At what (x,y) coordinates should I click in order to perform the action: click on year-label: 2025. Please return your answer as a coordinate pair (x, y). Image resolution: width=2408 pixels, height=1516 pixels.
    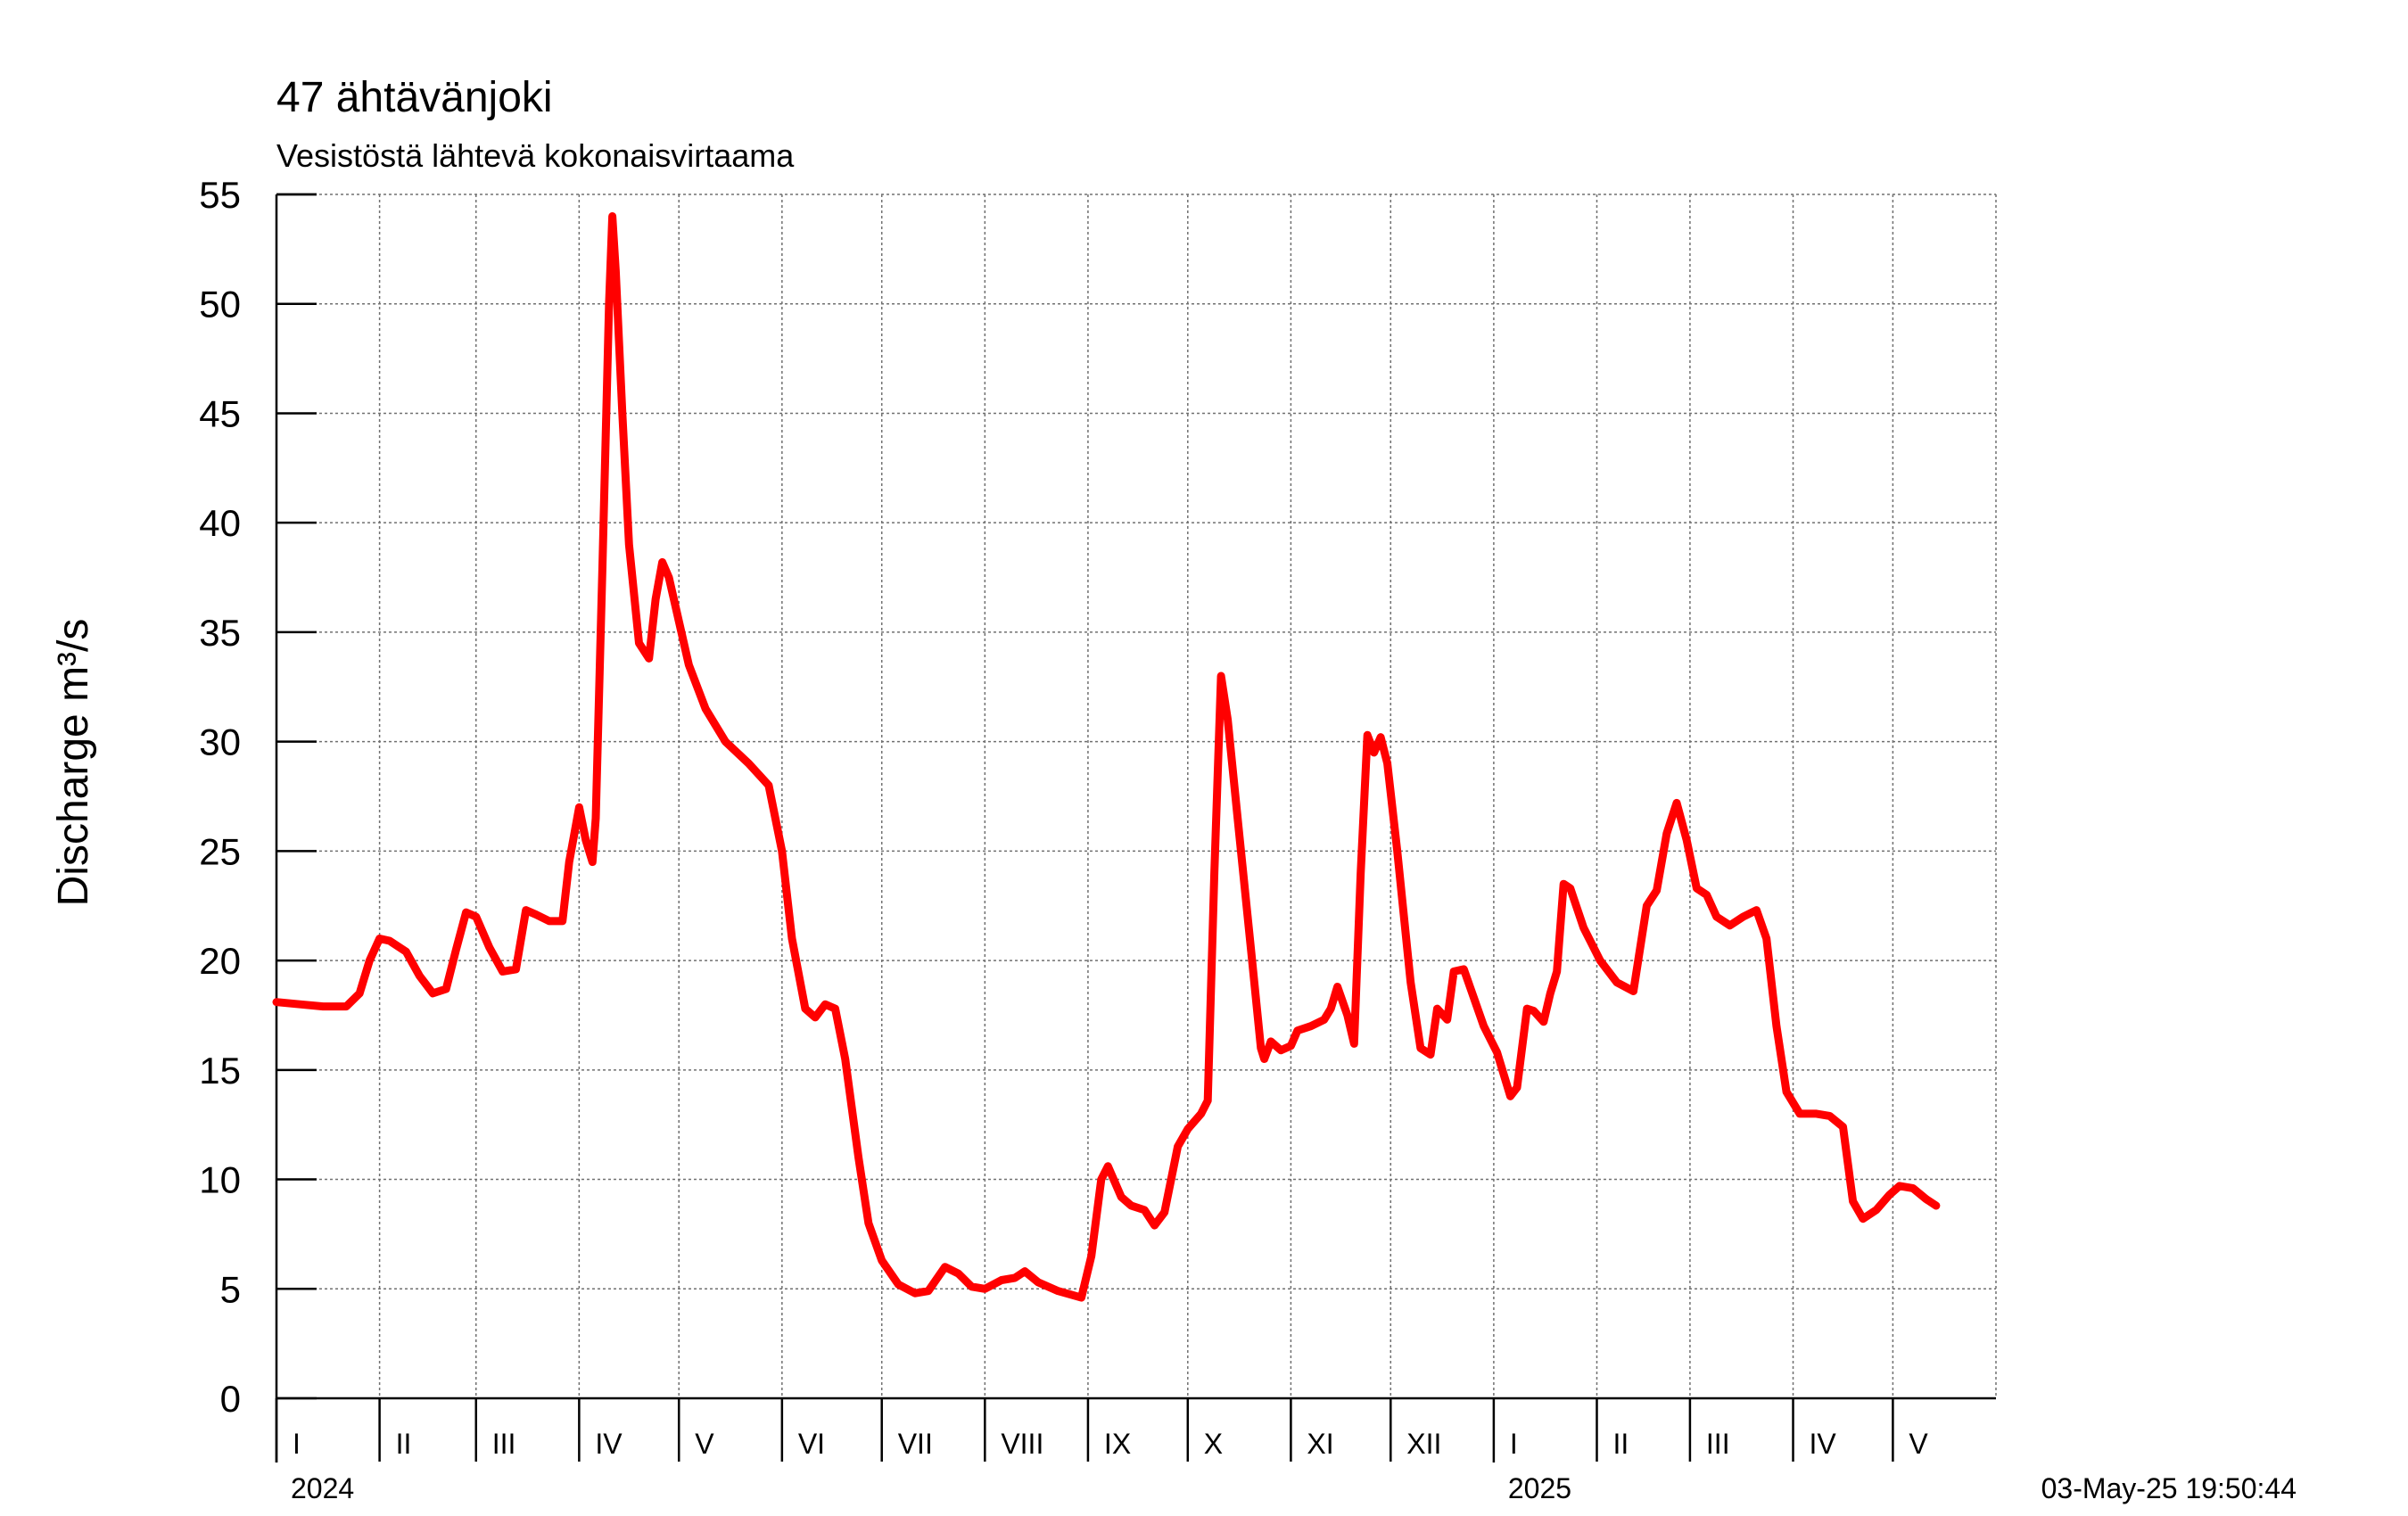
    Looking at the image, I should click on (1539, 1488).